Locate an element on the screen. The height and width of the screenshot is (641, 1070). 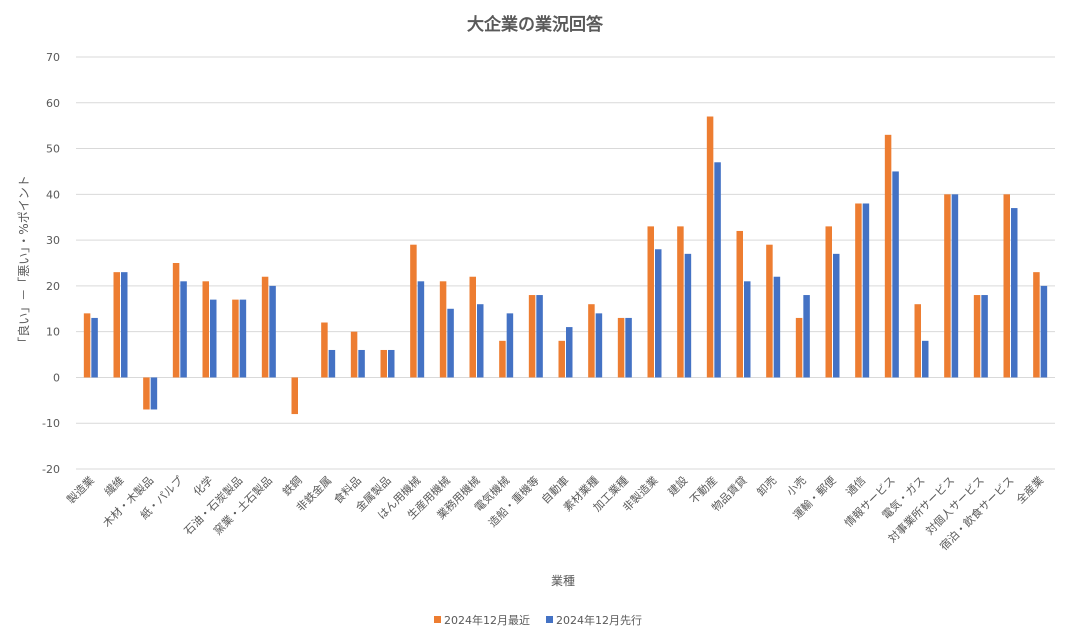
legend: 2024年12月最近 2024年12月先行 is located at coordinates (538, 620).